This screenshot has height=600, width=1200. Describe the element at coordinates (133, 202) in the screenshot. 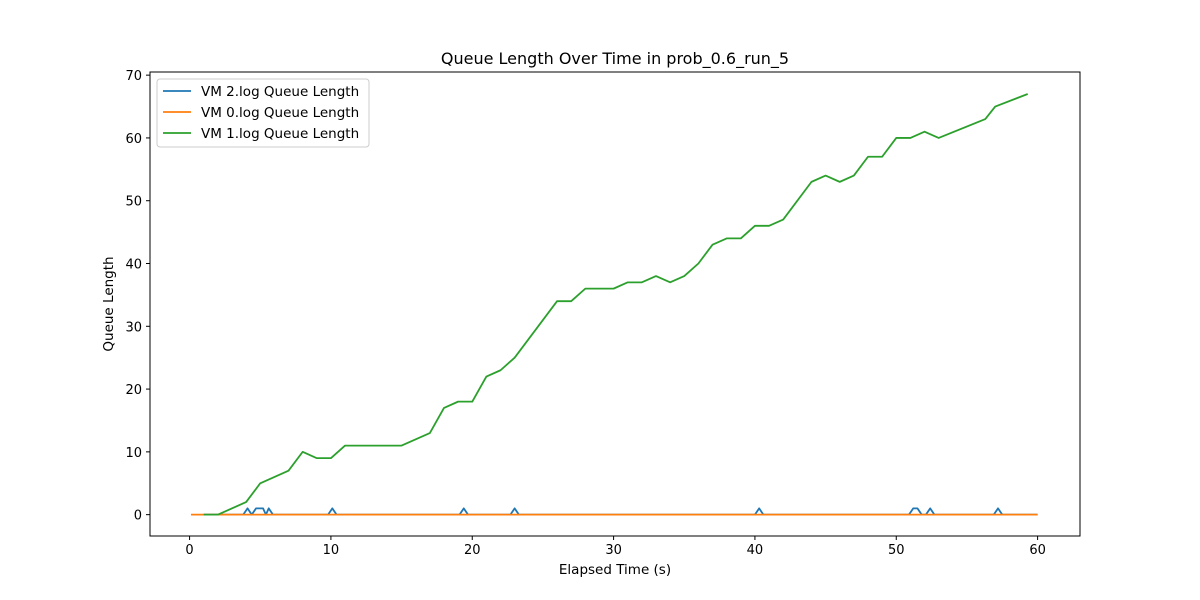

I see `y-tick-label: 50` at that location.